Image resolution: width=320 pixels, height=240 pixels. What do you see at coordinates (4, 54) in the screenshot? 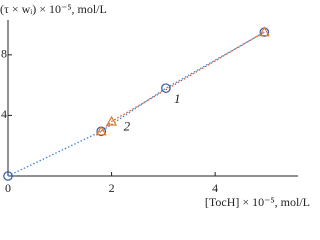
I see `y-tick-label: 8` at bounding box center [4, 54].